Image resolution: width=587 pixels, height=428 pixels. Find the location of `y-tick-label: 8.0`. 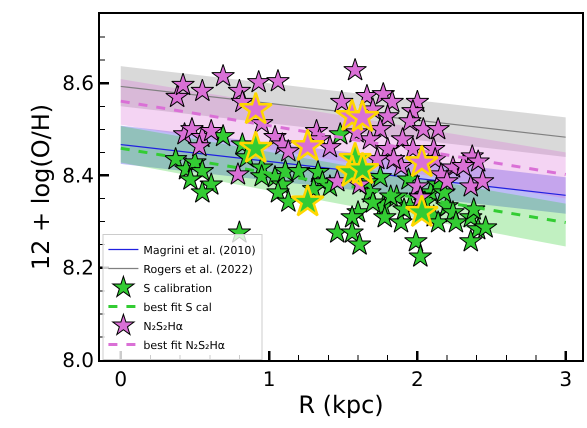

y-tick-label: 8.0 is located at coordinates (78, 360).